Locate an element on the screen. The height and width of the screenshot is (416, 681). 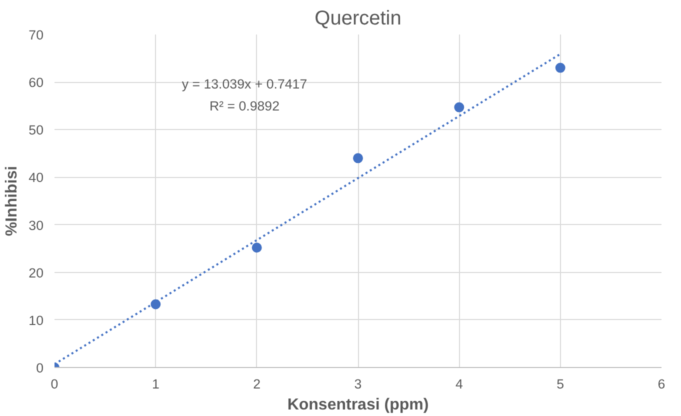
annotation: R² = 0.9892 is located at coordinates (244, 106).